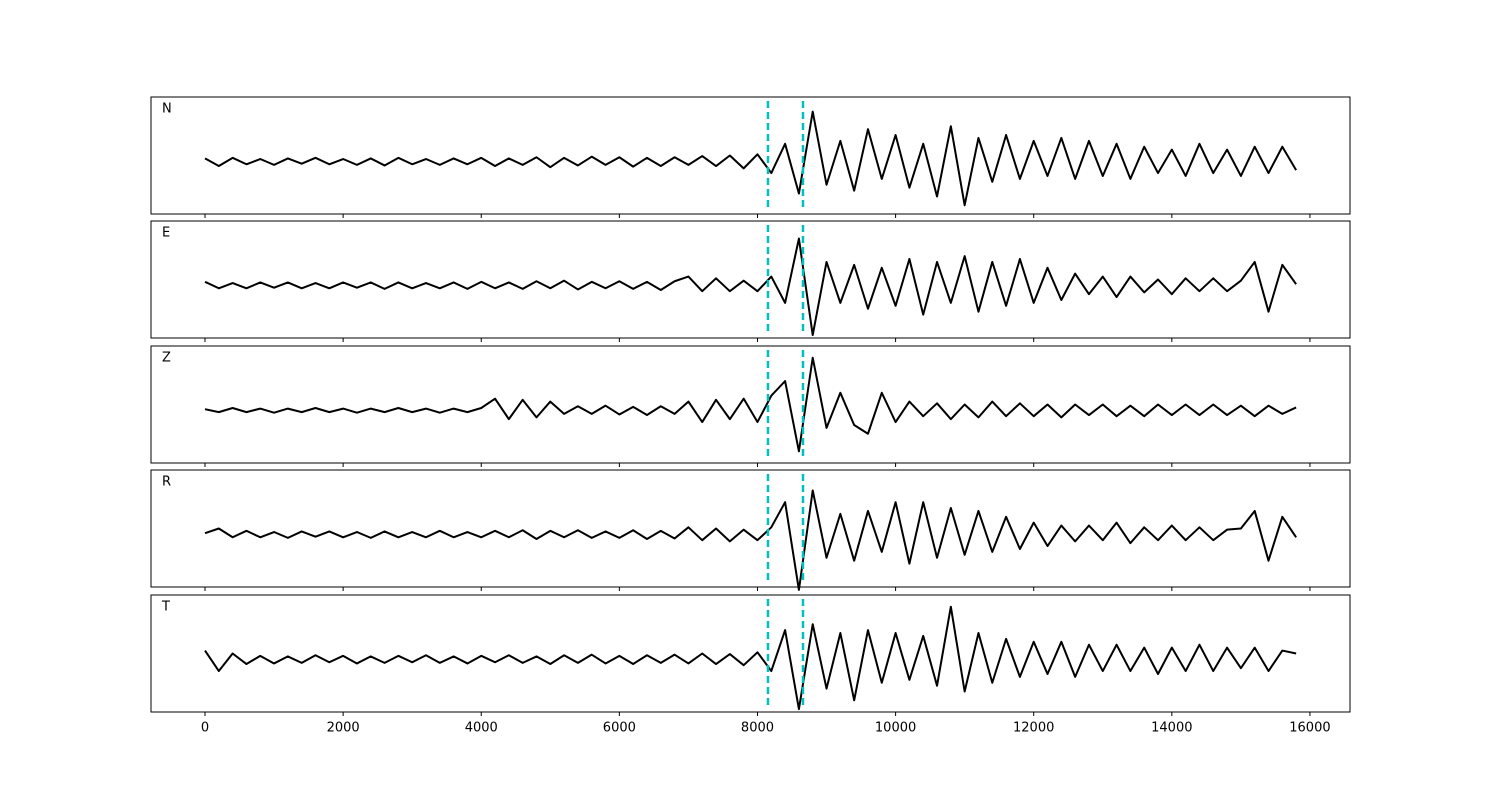  Describe the element at coordinates (343, 728) in the screenshot. I see `x-tick-label: 2000` at that location.